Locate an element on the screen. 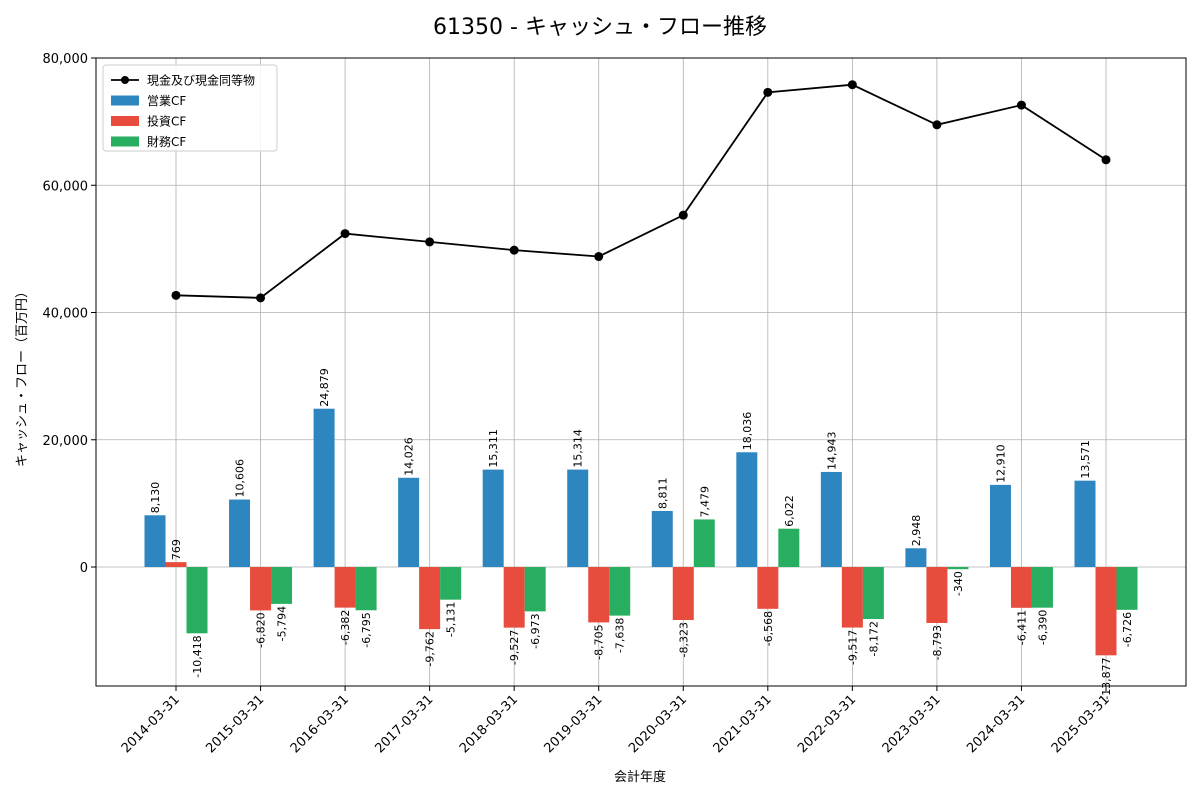 The image size is (1200, 804). bar-data-label: -8,793 is located at coordinates (937, 642).